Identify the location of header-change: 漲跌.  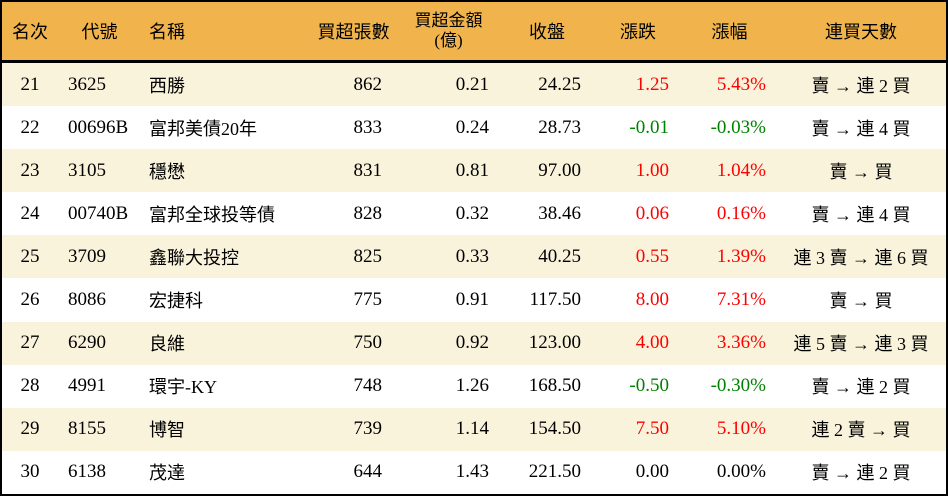
(638, 32).